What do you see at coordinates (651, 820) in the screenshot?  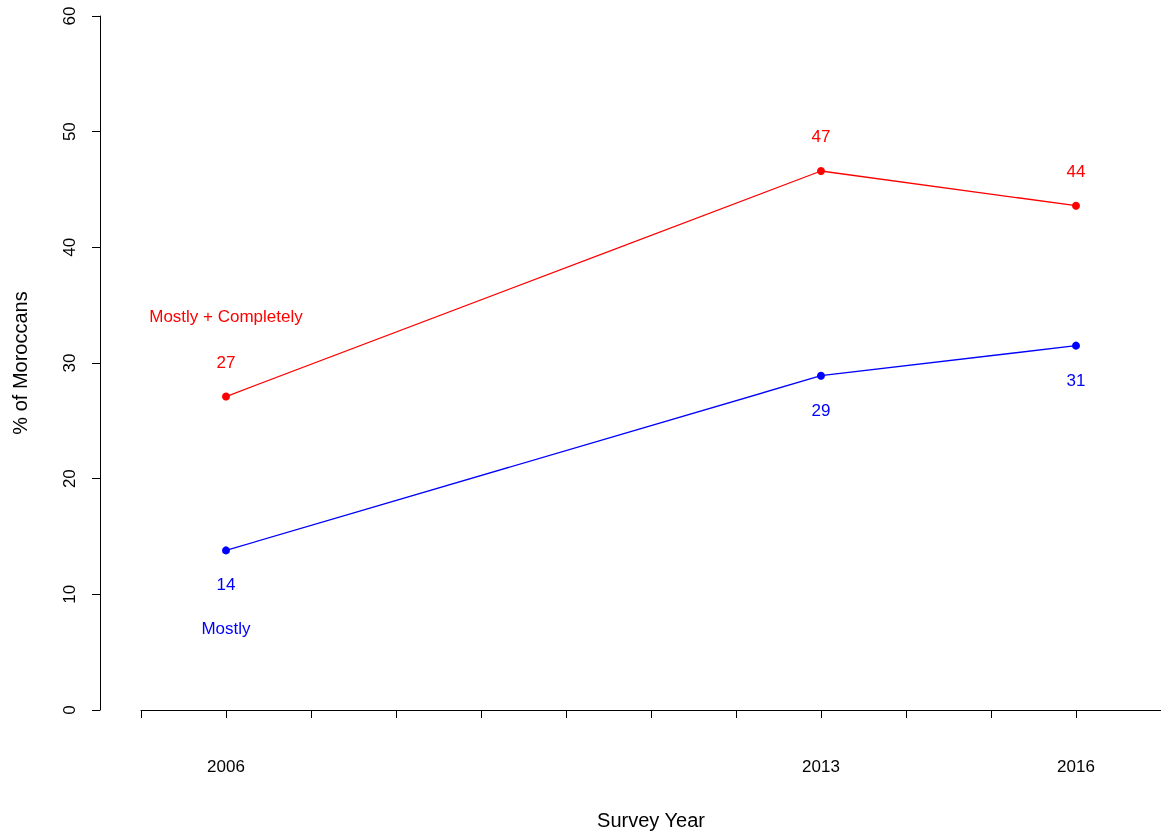 I see `x-axis-title: Survey Year` at bounding box center [651, 820].